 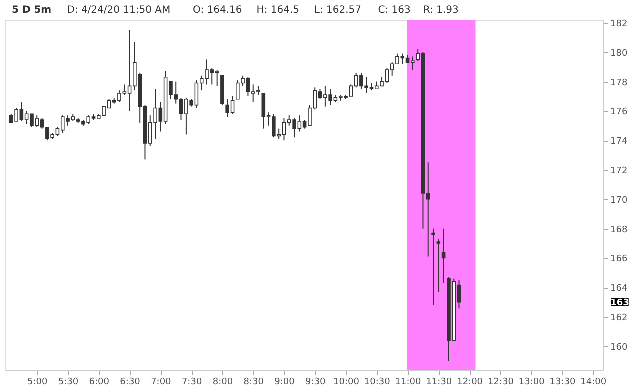 I want to click on x-tick-label: 6:30, so click(x=130, y=382).